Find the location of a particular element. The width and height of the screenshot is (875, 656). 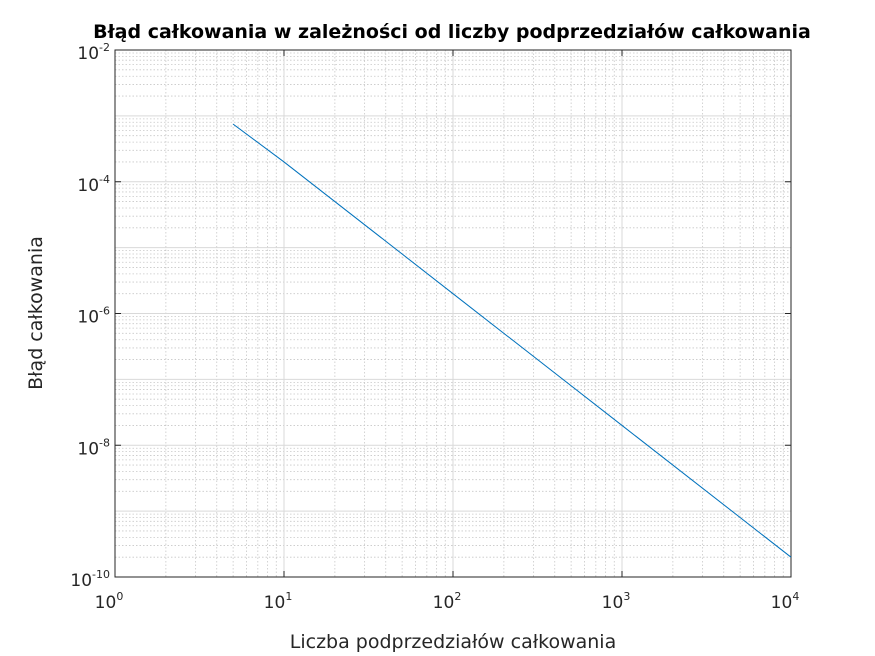

x-tick-label: 10³ is located at coordinates (616, 601).